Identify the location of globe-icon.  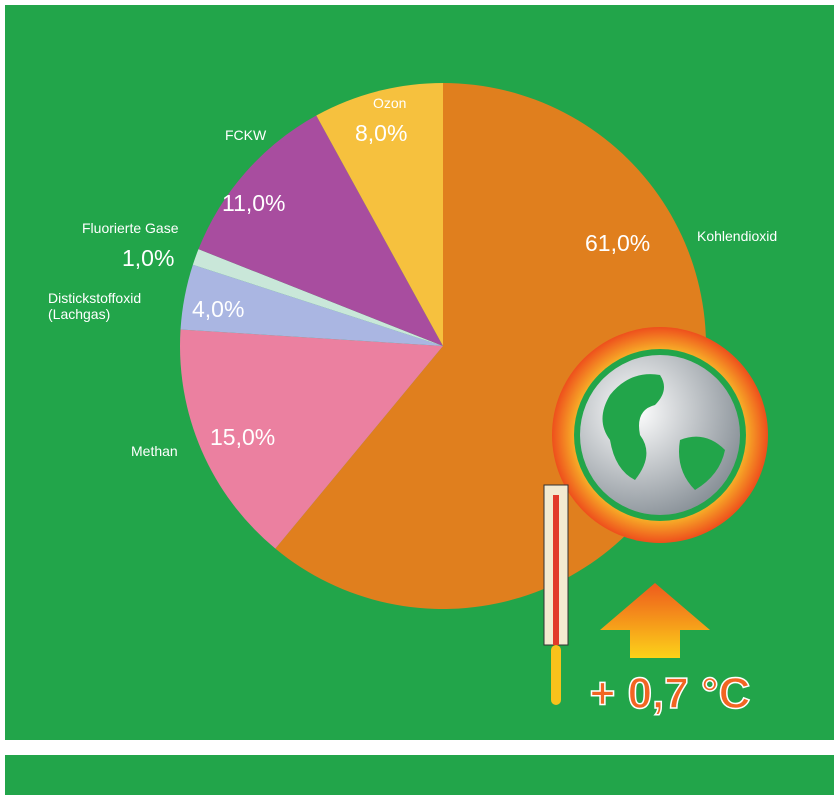
(660, 435).